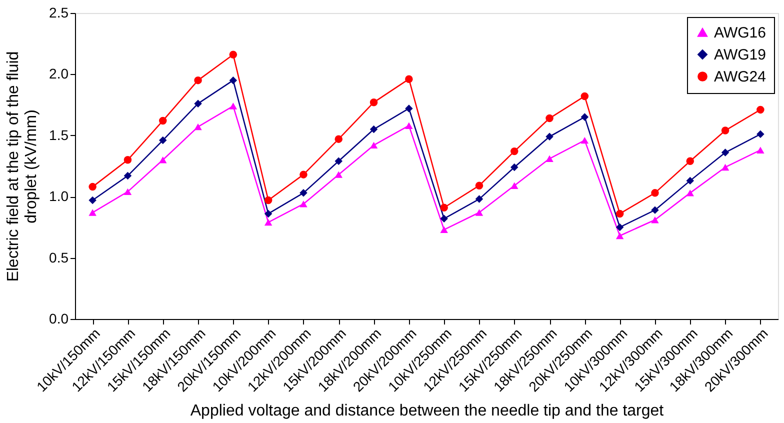 The image size is (784, 423). What do you see at coordinates (59, 74) in the screenshot?
I see `y-tick-label: 2.0` at bounding box center [59, 74].